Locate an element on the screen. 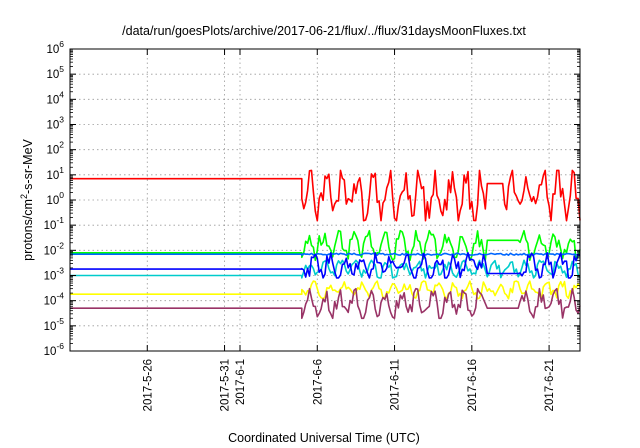 The height and width of the screenshot is (448, 640). x-tick-label: 2017-6-21 is located at coordinates (550, 385).